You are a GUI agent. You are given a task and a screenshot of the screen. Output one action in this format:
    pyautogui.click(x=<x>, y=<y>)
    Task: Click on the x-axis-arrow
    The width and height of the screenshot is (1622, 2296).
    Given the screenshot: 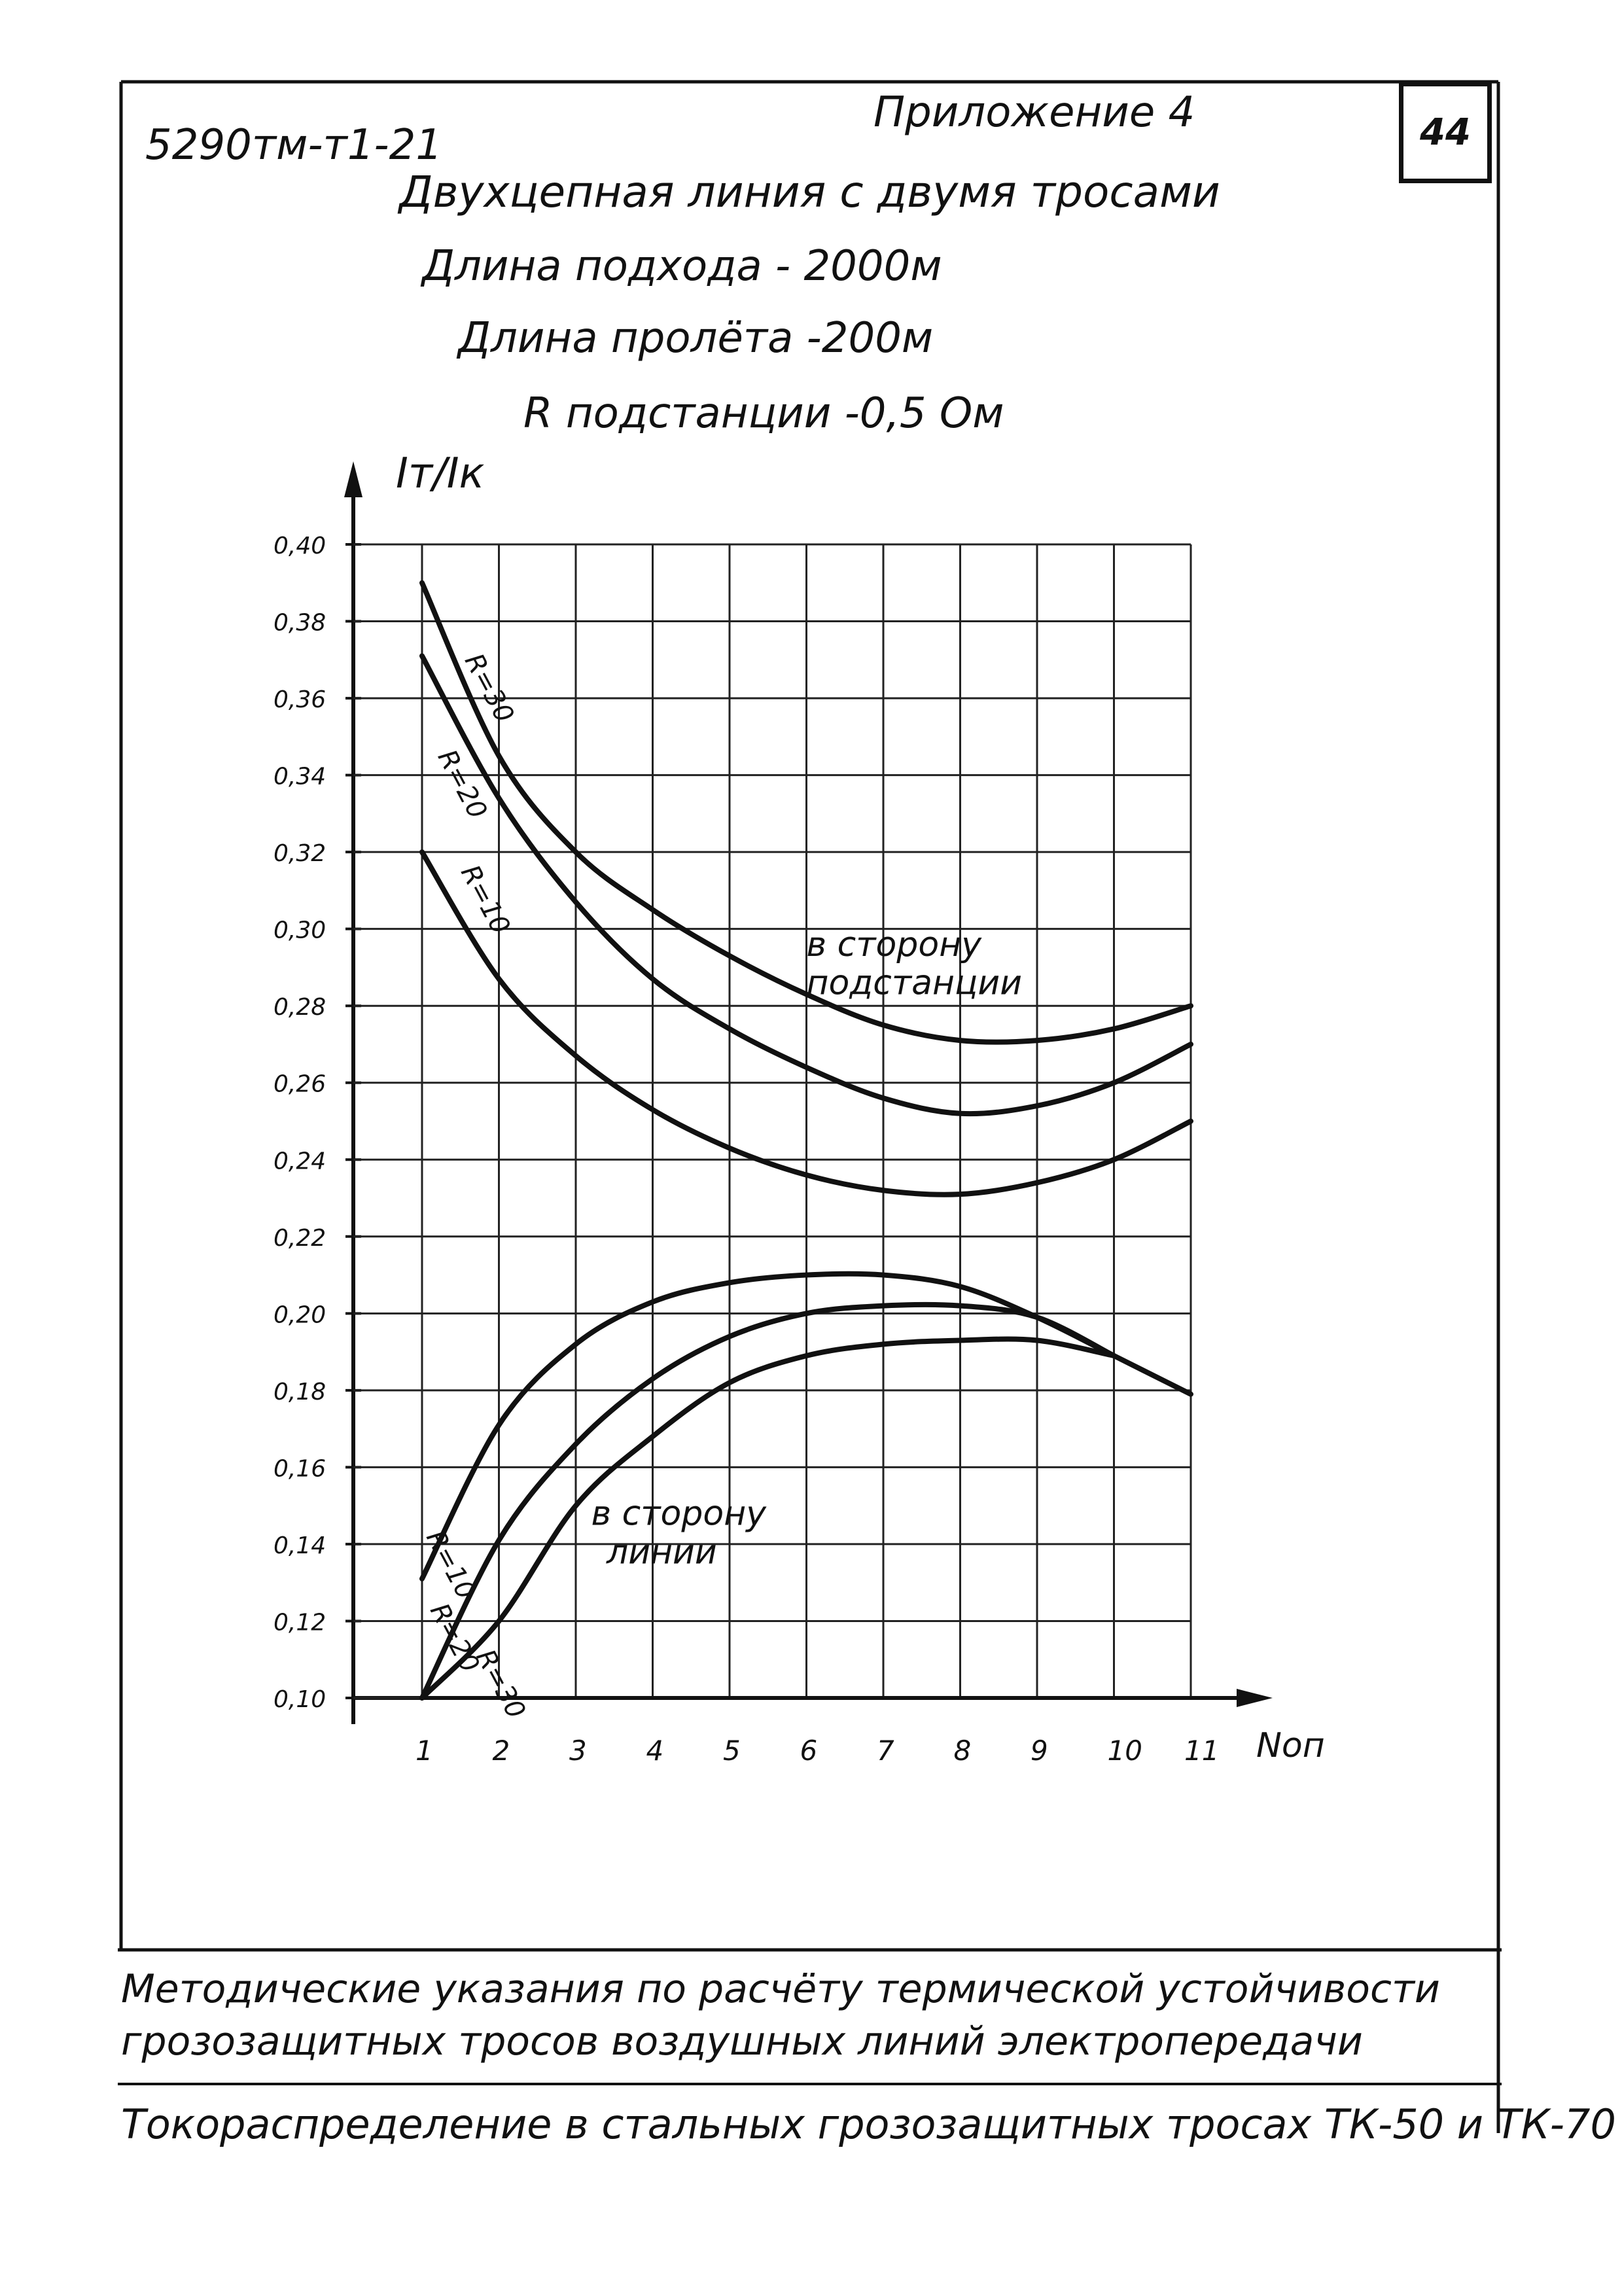 What is the action you would take?
    pyautogui.click(x=1255, y=1698)
    